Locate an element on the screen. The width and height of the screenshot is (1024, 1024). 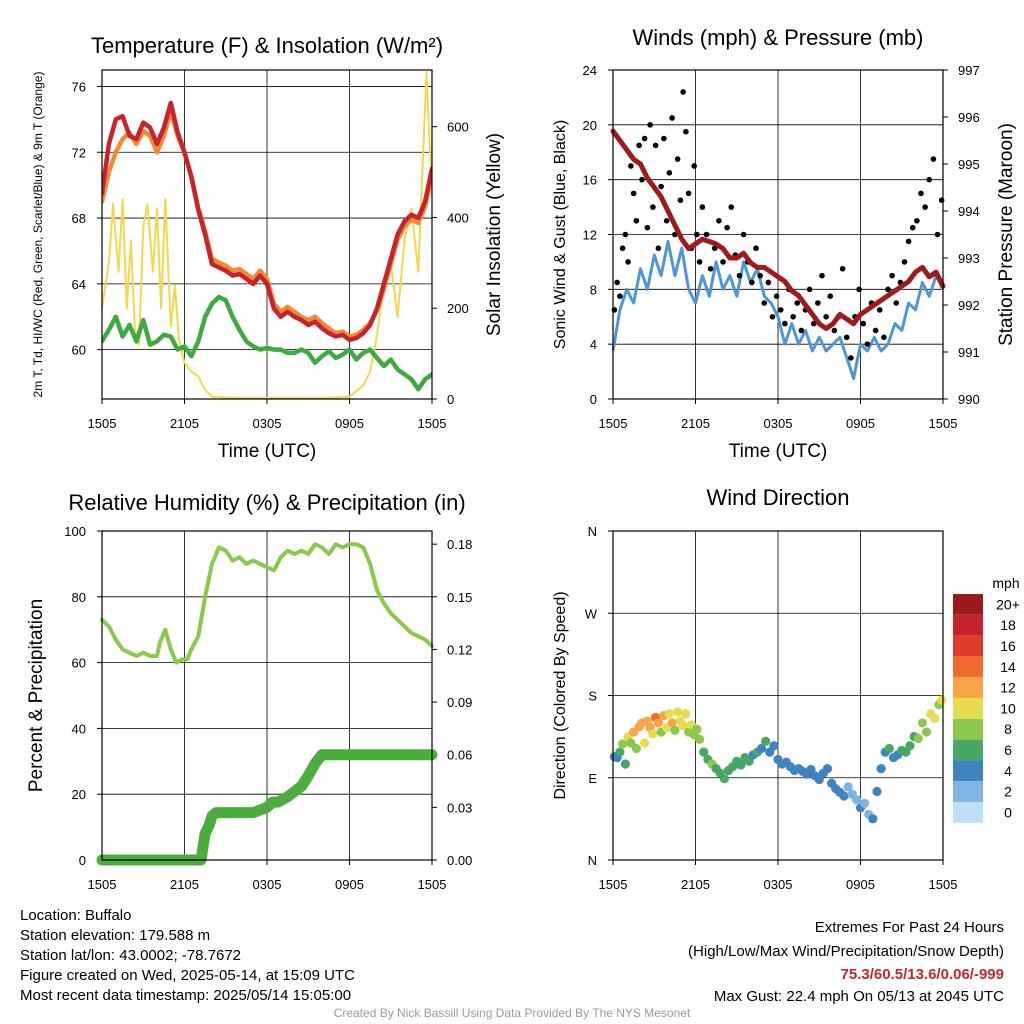
rh-y2tick-label: 0.00 is located at coordinates (459, 860).